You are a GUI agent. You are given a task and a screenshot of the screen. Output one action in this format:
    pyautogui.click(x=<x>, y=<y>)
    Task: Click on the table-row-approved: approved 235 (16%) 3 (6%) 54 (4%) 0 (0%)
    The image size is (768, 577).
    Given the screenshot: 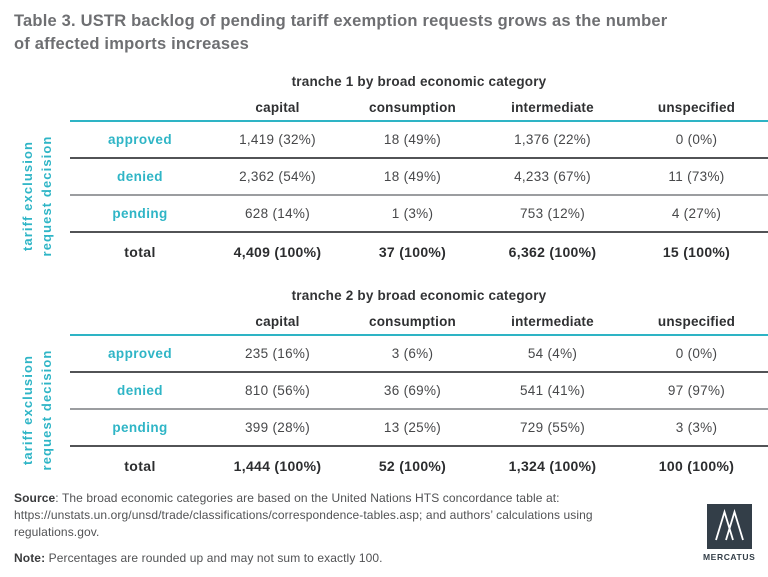 What is the action you would take?
    pyautogui.click(x=419, y=355)
    